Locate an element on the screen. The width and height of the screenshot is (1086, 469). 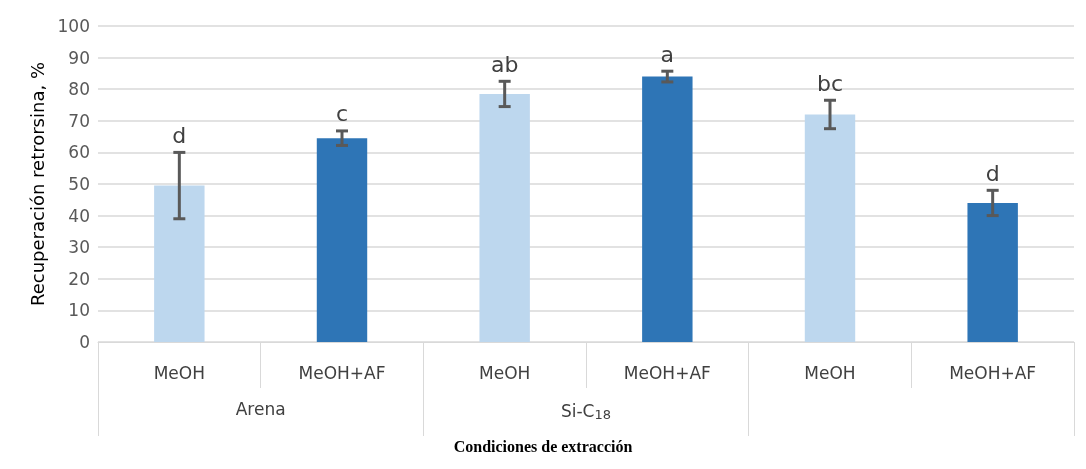
data-label: ab is located at coordinates (504, 64).